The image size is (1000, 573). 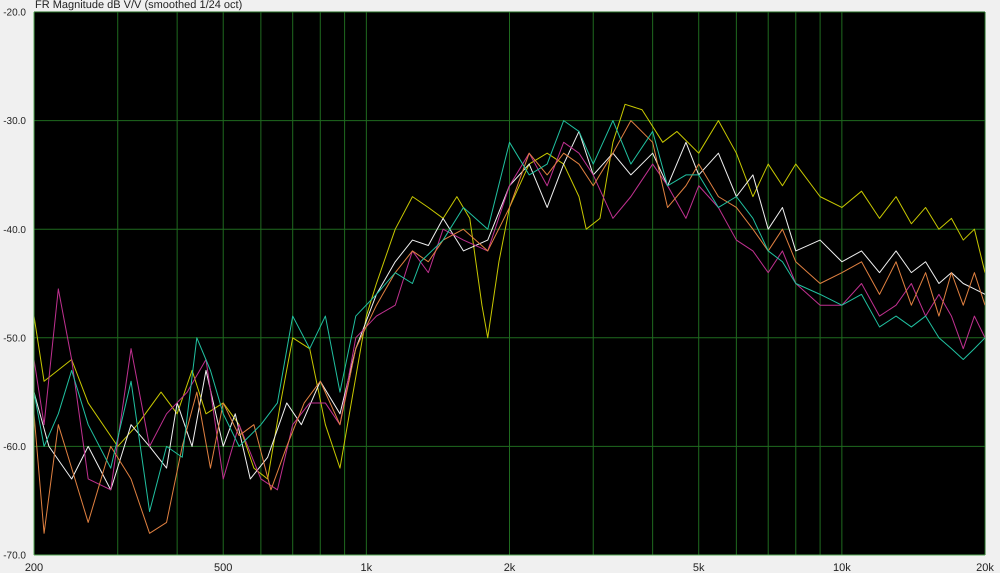 I want to click on x-tick-label: 5k, so click(x=699, y=567).